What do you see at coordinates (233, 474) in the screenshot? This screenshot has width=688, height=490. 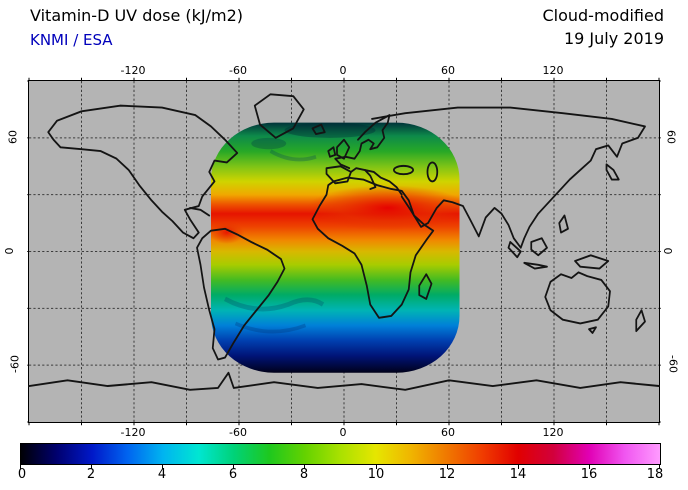 I see `colorbar-label: 6` at bounding box center [233, 474].